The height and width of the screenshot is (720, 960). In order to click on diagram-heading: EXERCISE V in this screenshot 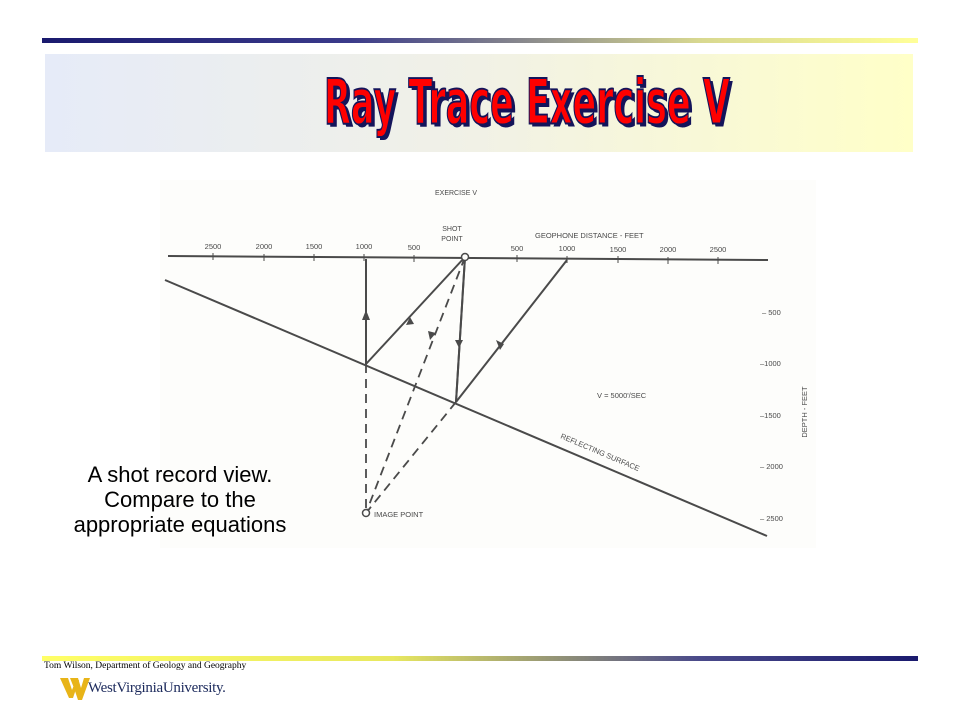, I will do `click(456, 193)`.